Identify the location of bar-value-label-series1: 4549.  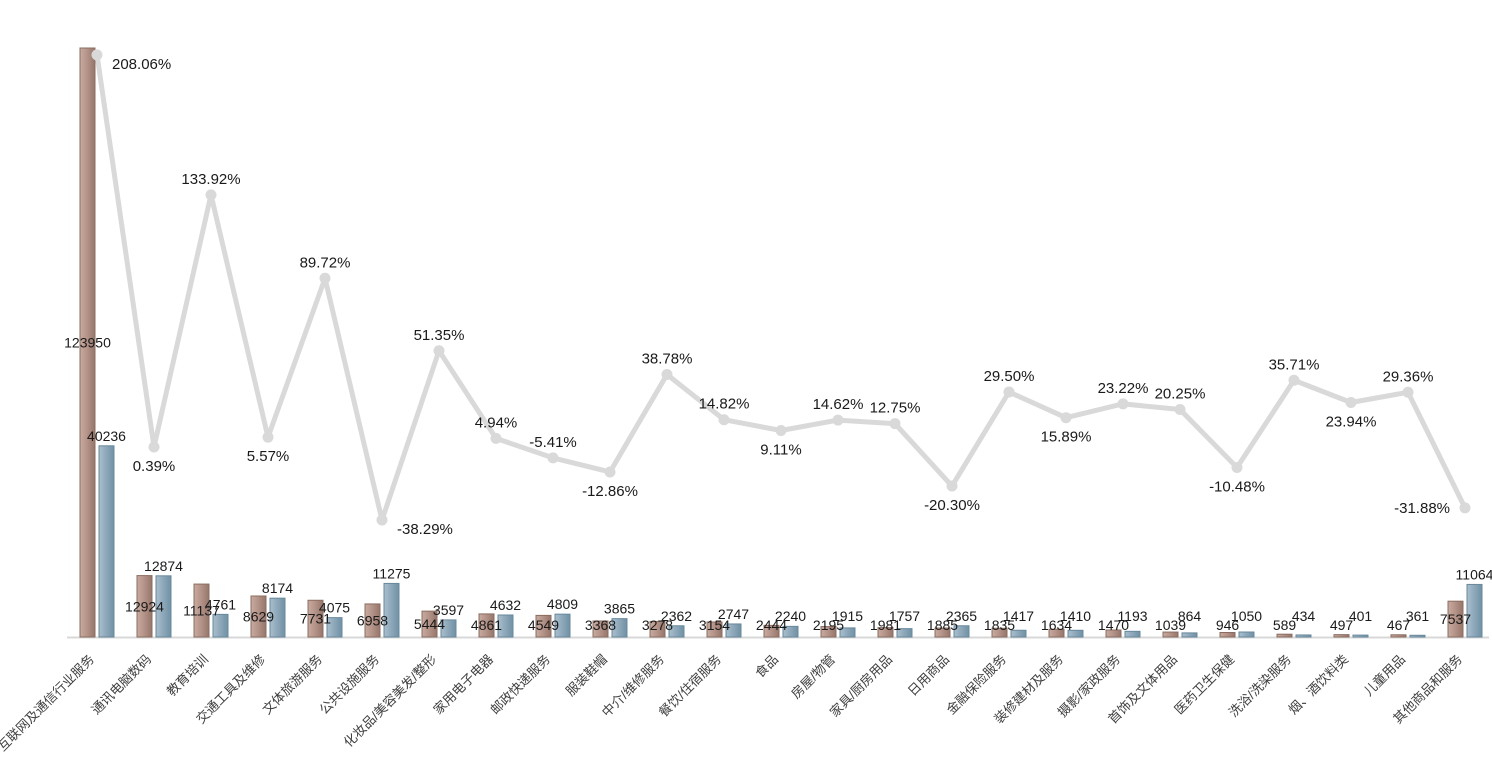
(543, 625).